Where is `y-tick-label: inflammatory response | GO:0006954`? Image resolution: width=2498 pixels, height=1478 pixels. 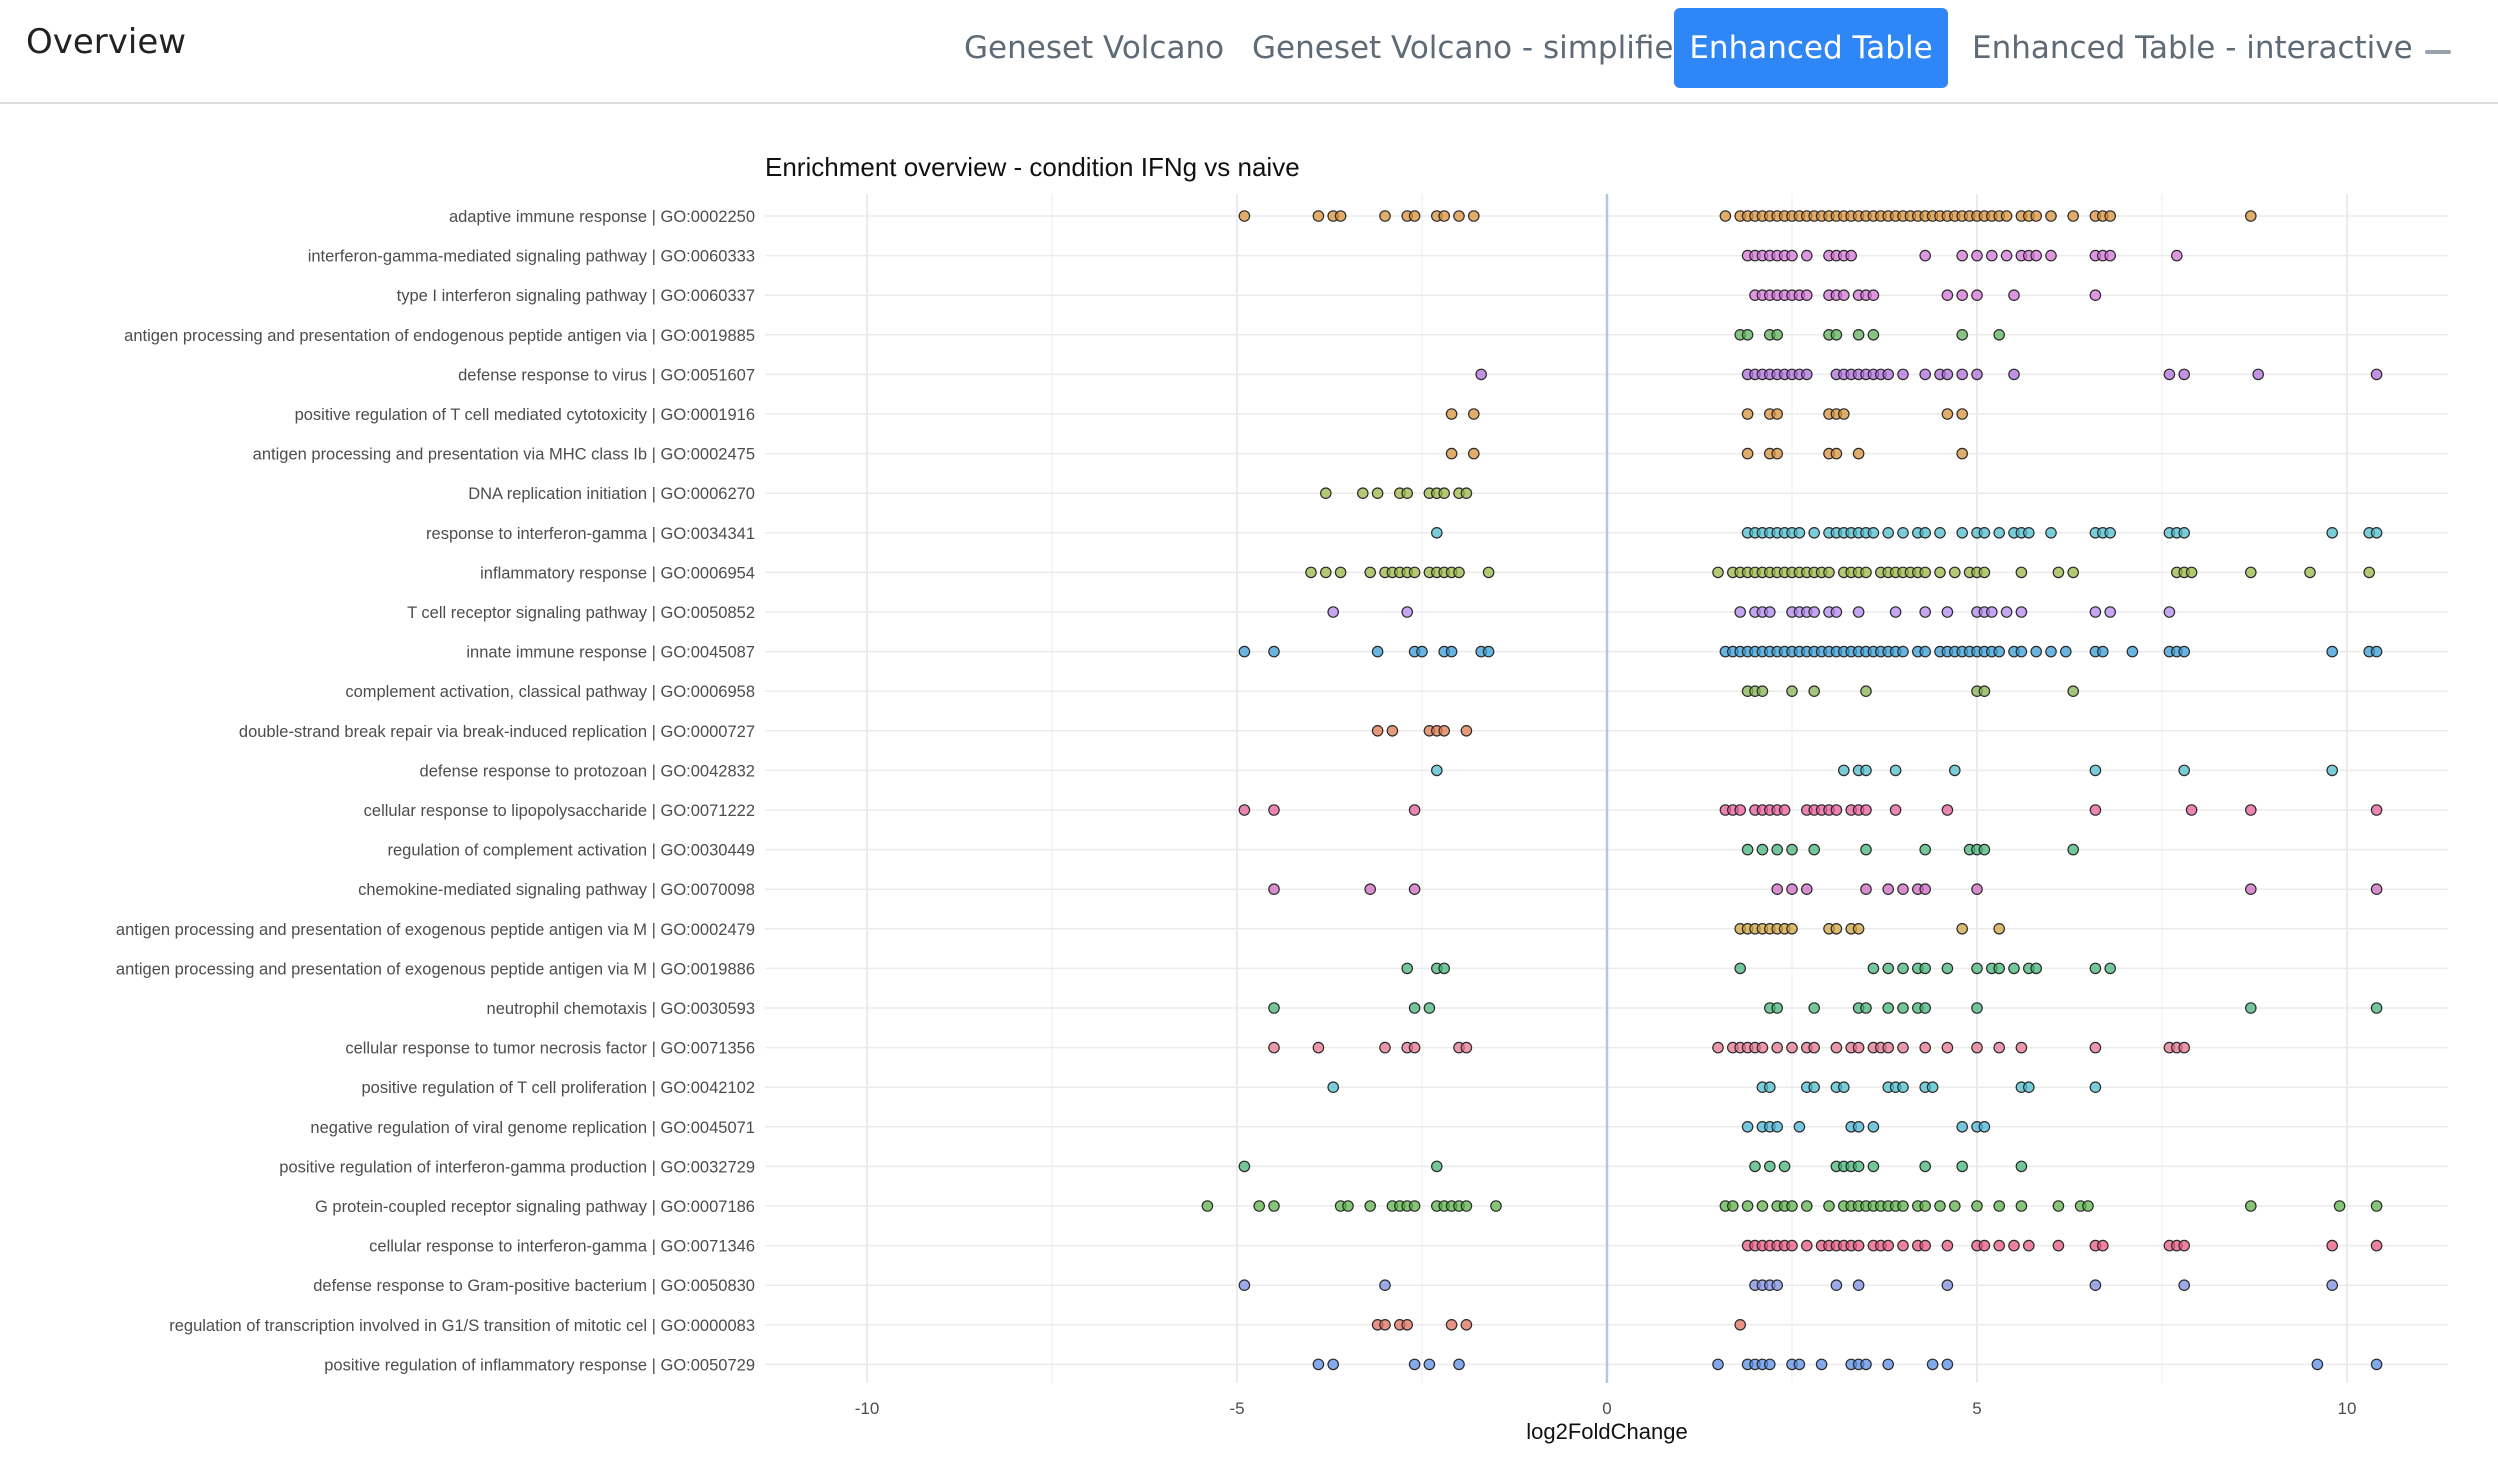 y-tick-label: inflammatory response | GO:0006954 is located at coordinates (617, 573).